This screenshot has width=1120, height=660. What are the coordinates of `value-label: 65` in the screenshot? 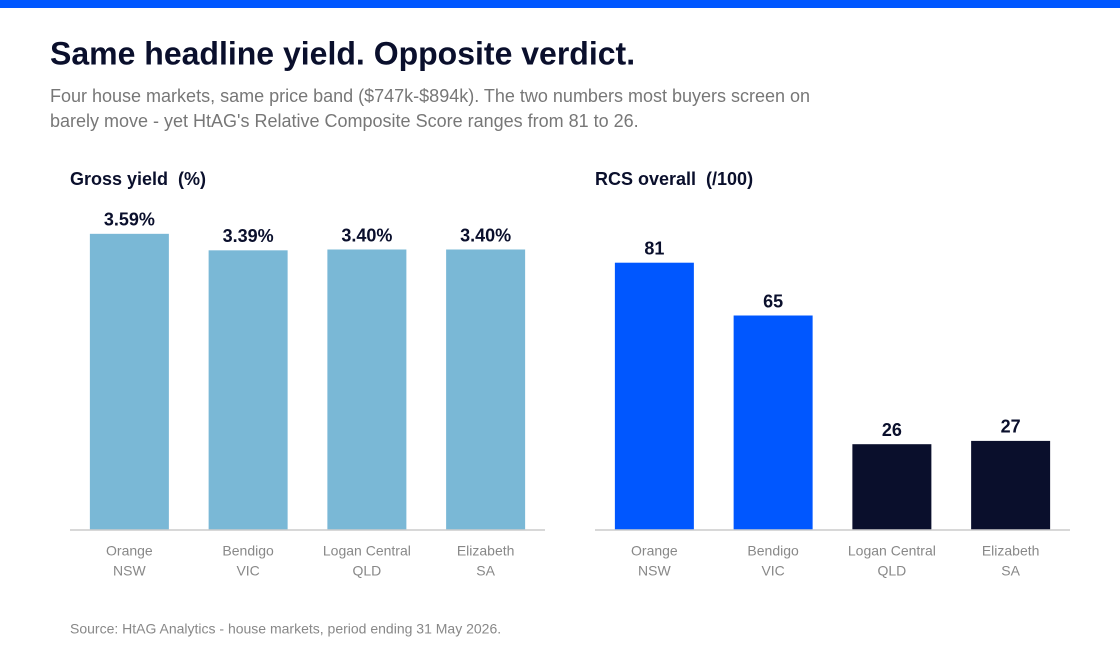 It's located at (773, 301).